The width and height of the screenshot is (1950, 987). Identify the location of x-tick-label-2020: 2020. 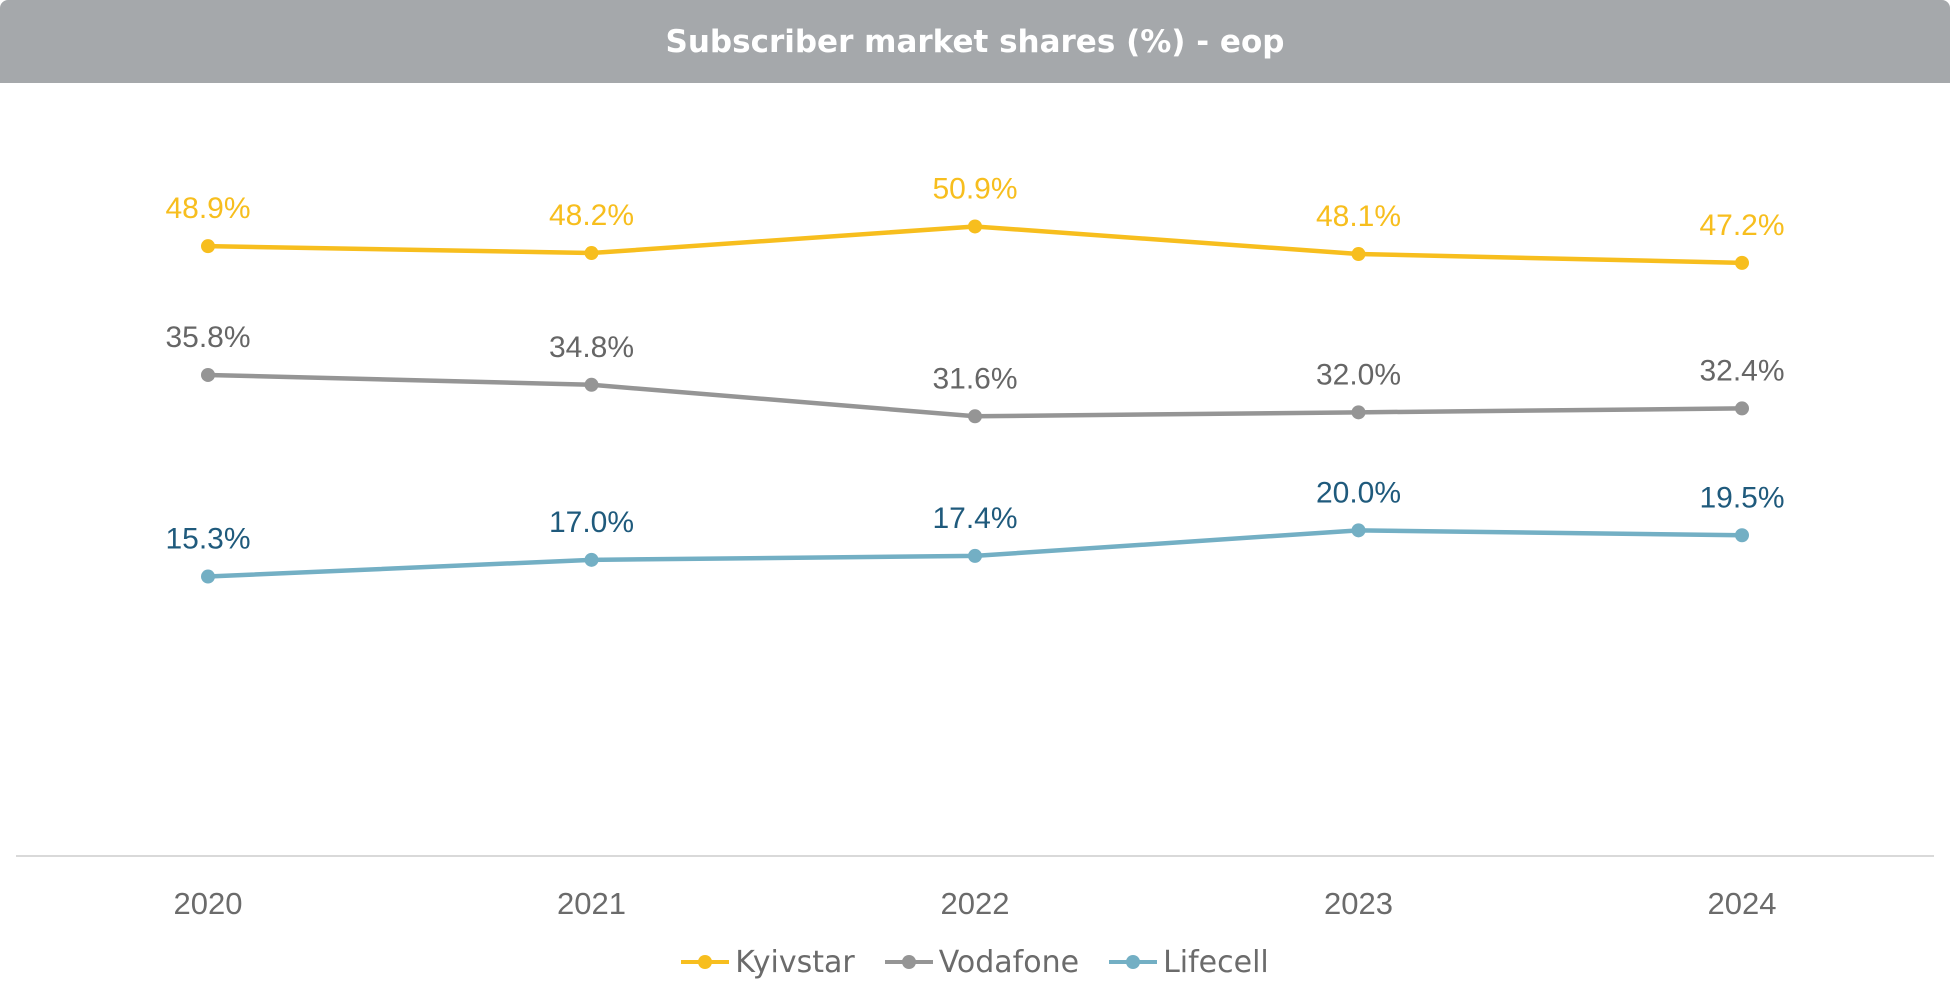
(208, 903).